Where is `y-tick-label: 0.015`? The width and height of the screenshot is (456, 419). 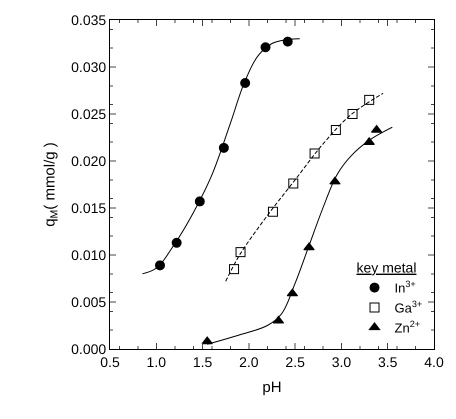
y-tick-label: 0.015 is located at coordinates (88, 208).